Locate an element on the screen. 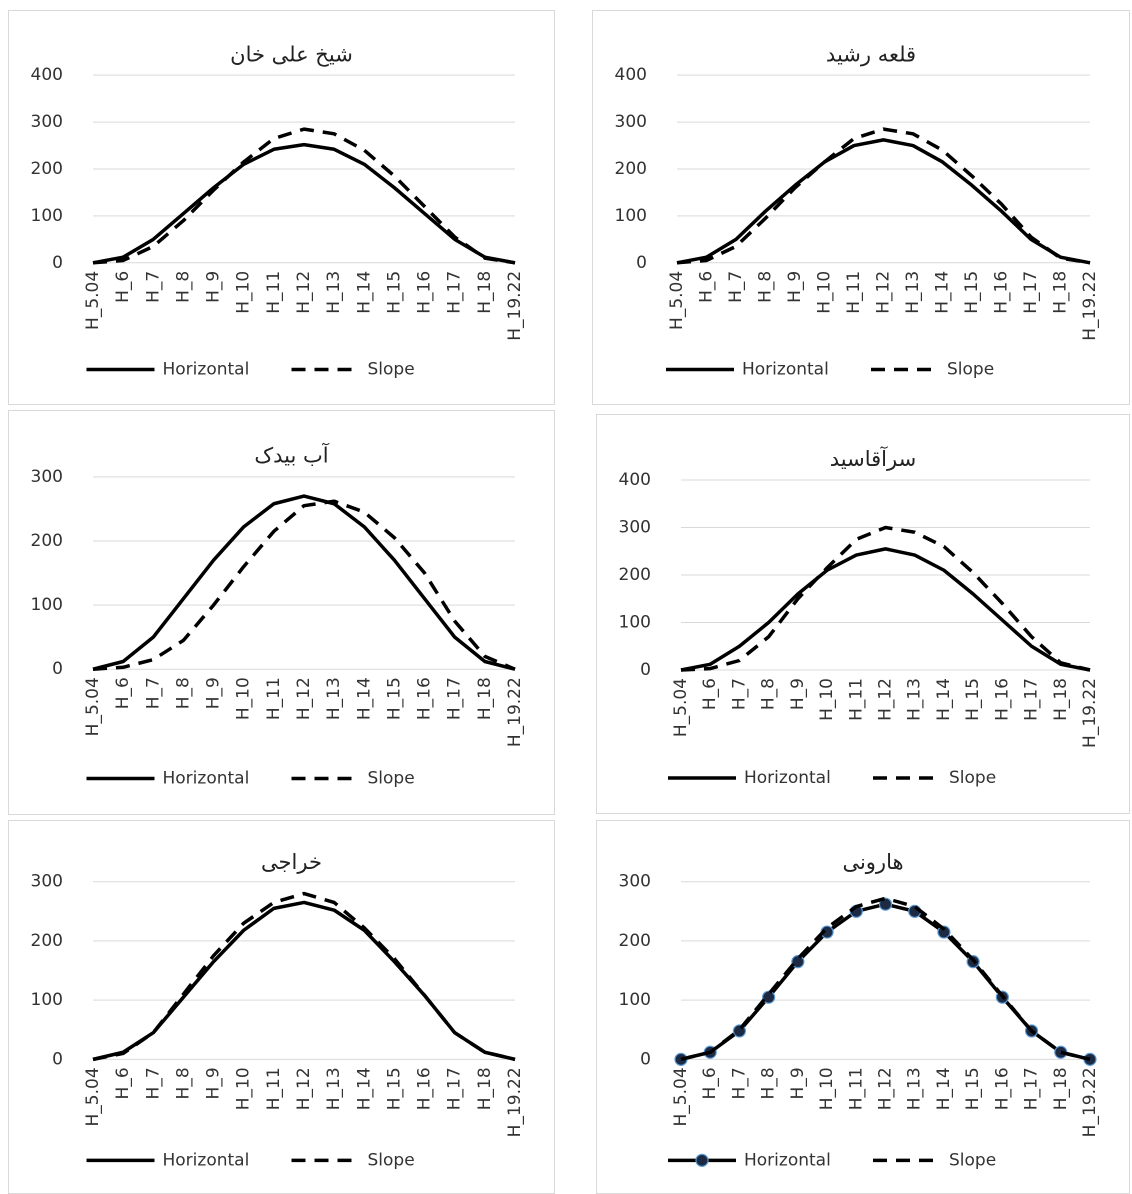 The width and height of the screenshot is (1132, 1194). chart-title: خراجی is located at coordinates (291, 862).